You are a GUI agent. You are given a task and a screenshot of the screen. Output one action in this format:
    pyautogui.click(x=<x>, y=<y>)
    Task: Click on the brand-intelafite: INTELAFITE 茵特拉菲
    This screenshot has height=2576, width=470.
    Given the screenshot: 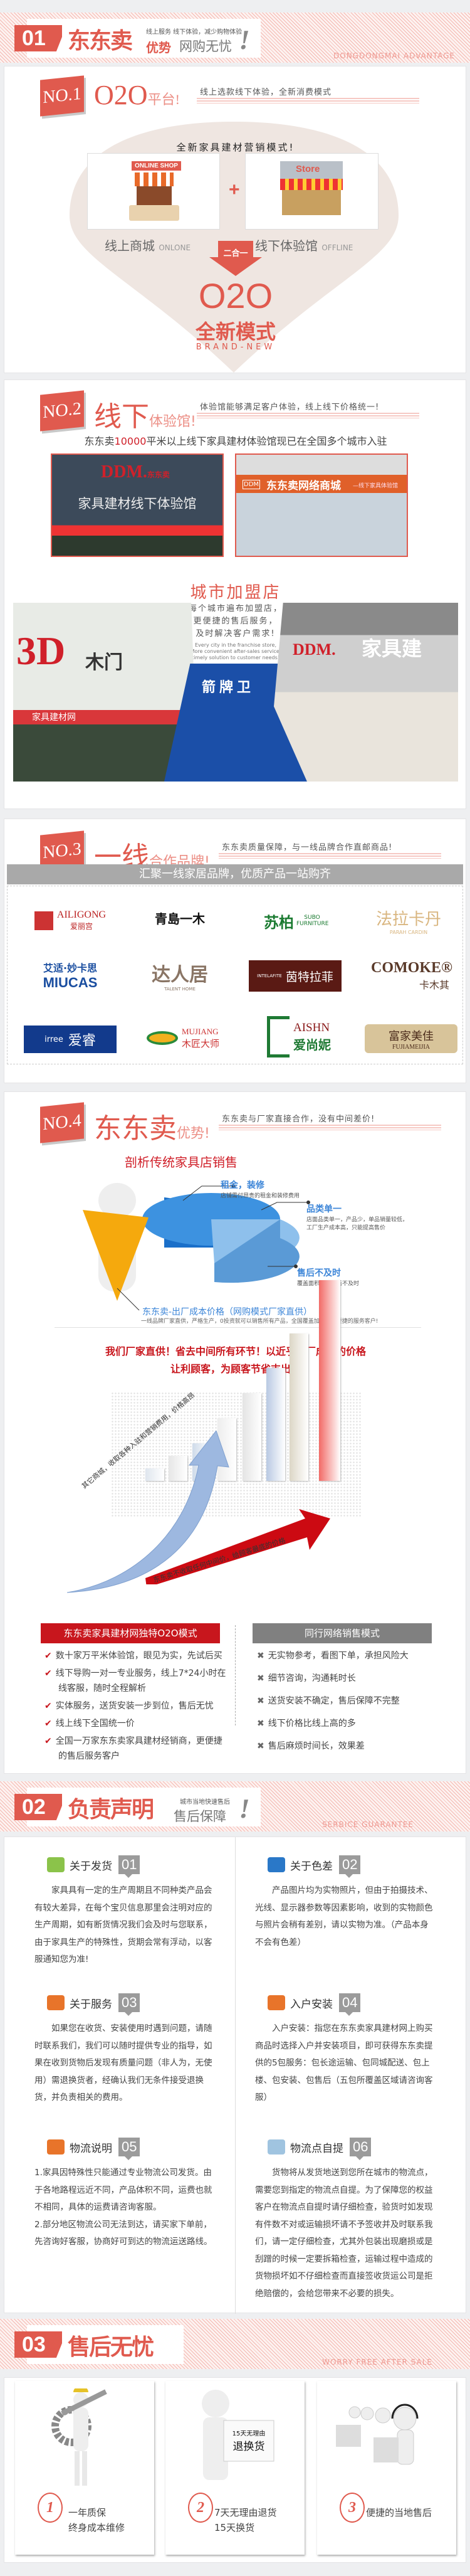 What is the action you would take?
    pyautogui.click(x=295, y=976)
    